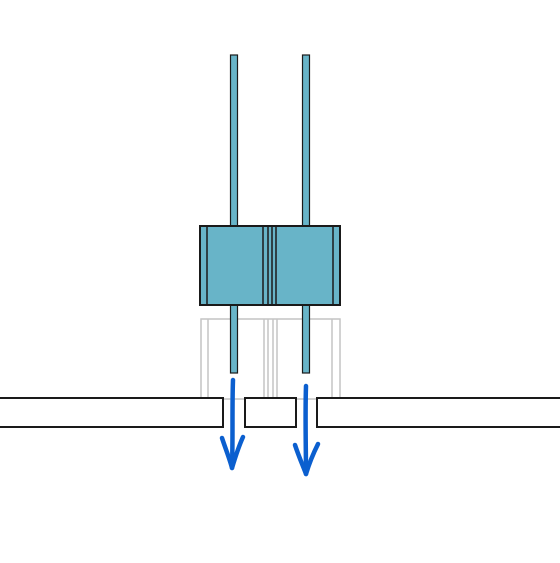 The width and height of the screenshot is (560, 563). Describe the element at coordinates (270, 359) in the screenshot. I see `ghost-component-outline` at that location.